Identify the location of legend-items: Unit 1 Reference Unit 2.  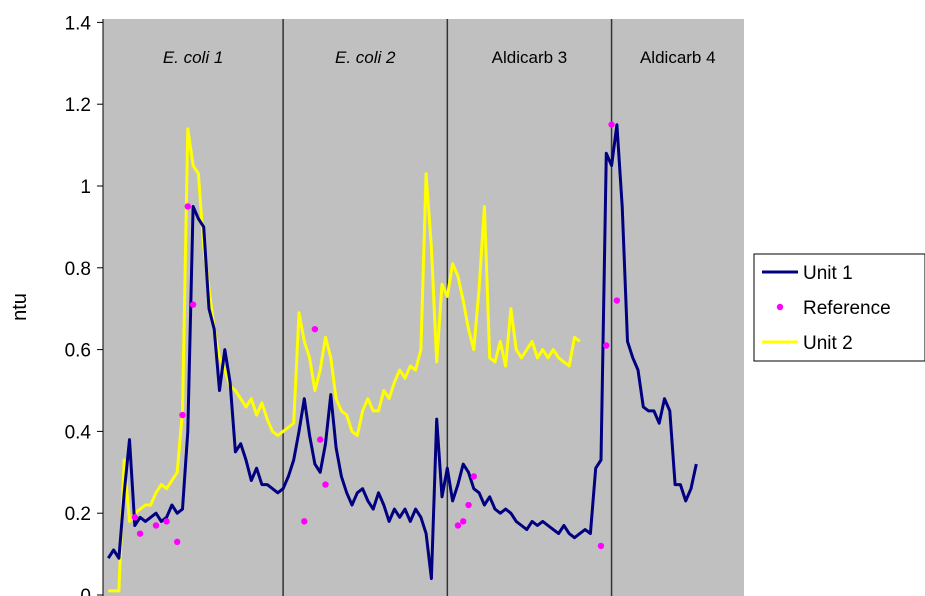
(826, 308).